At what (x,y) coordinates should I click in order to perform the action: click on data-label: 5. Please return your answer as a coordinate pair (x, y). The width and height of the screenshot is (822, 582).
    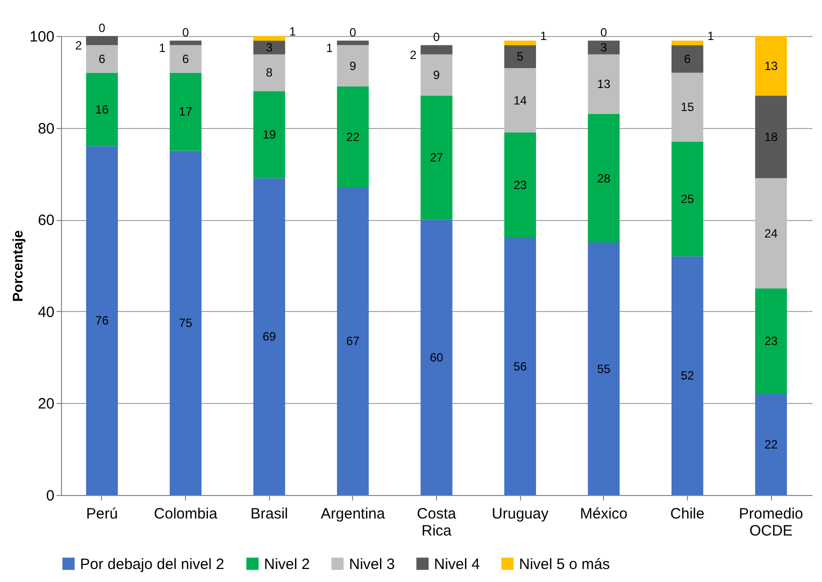
    Looking at the image, I should click on (520, 57).